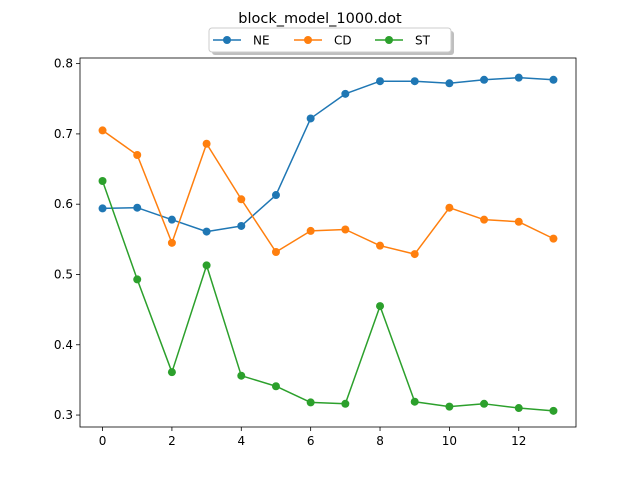  What do you see at coordinates (320, 19) in the screenshot?
I see `chart-title: block_model_1000.dot` at bounding box center [320, 19].